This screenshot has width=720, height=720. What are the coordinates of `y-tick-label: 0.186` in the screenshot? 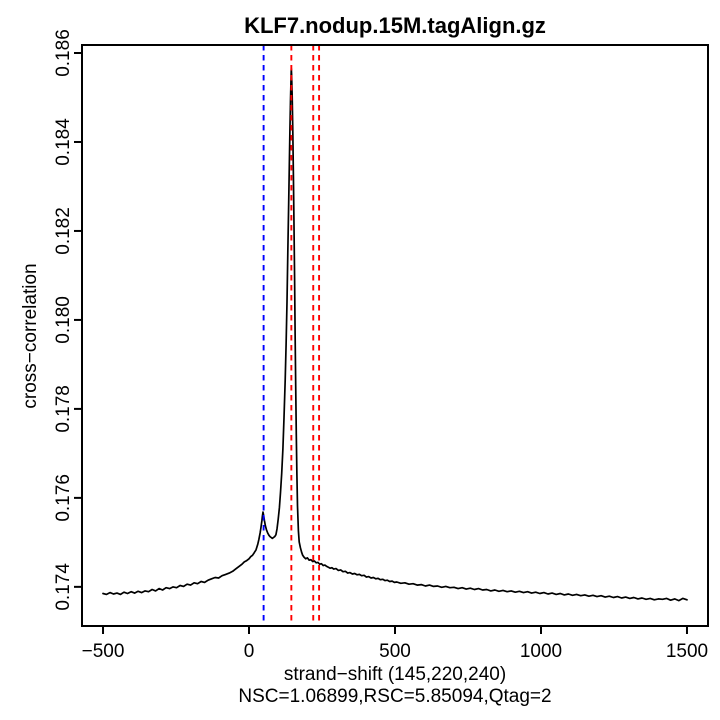 It's located at (63, 53).